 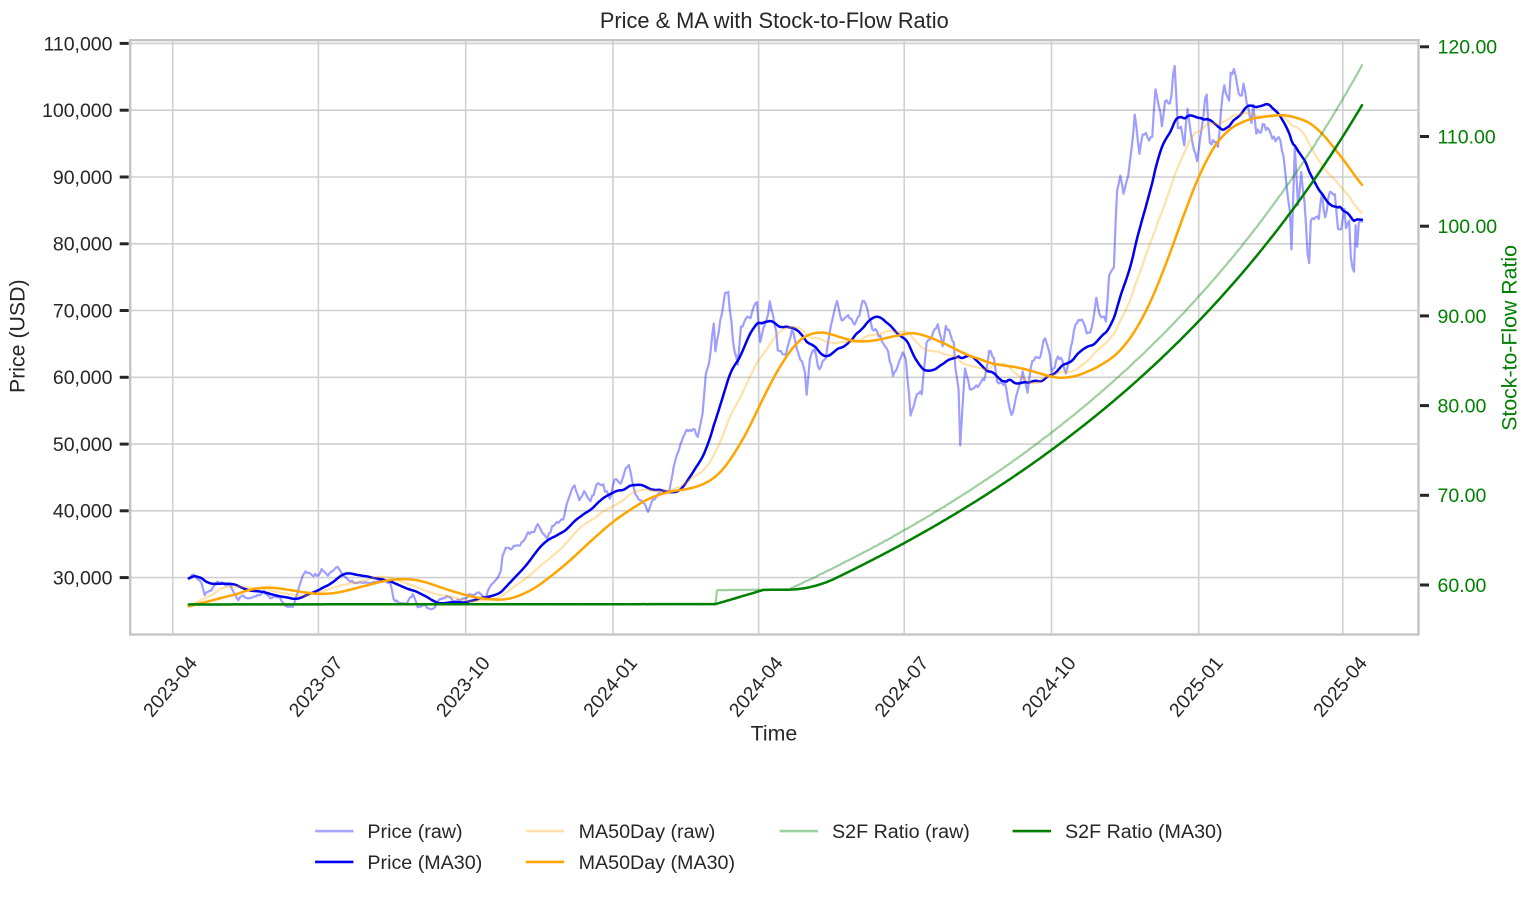 I want to click on svg-text: Time, so click(x=774, y=734).